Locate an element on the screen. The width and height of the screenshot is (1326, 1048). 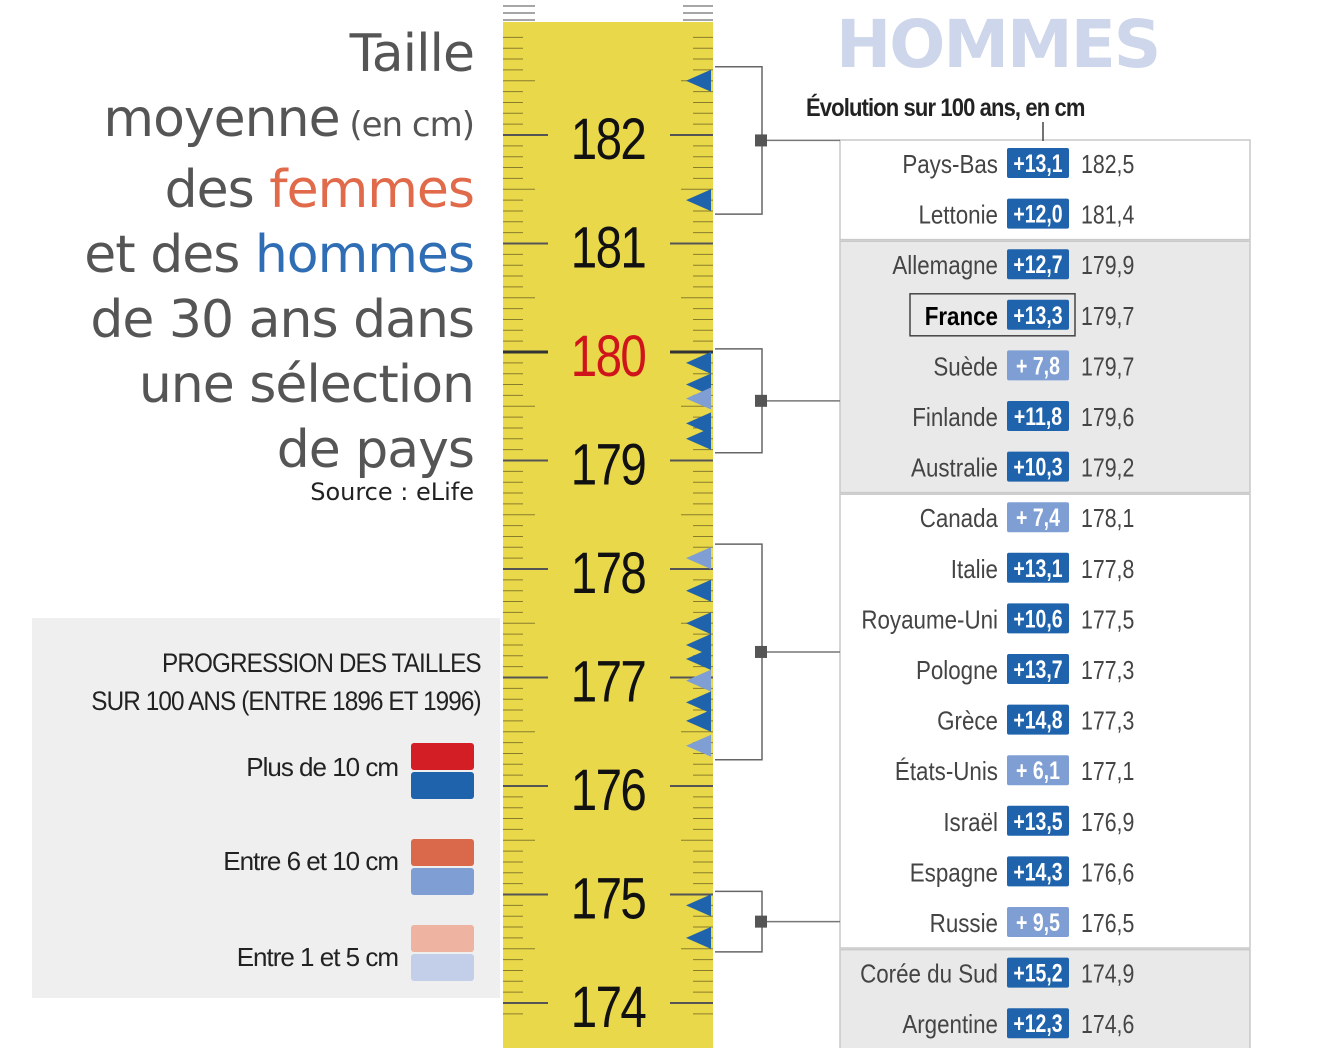
height-value: 178,1 is located at coordinates (1107, 519).